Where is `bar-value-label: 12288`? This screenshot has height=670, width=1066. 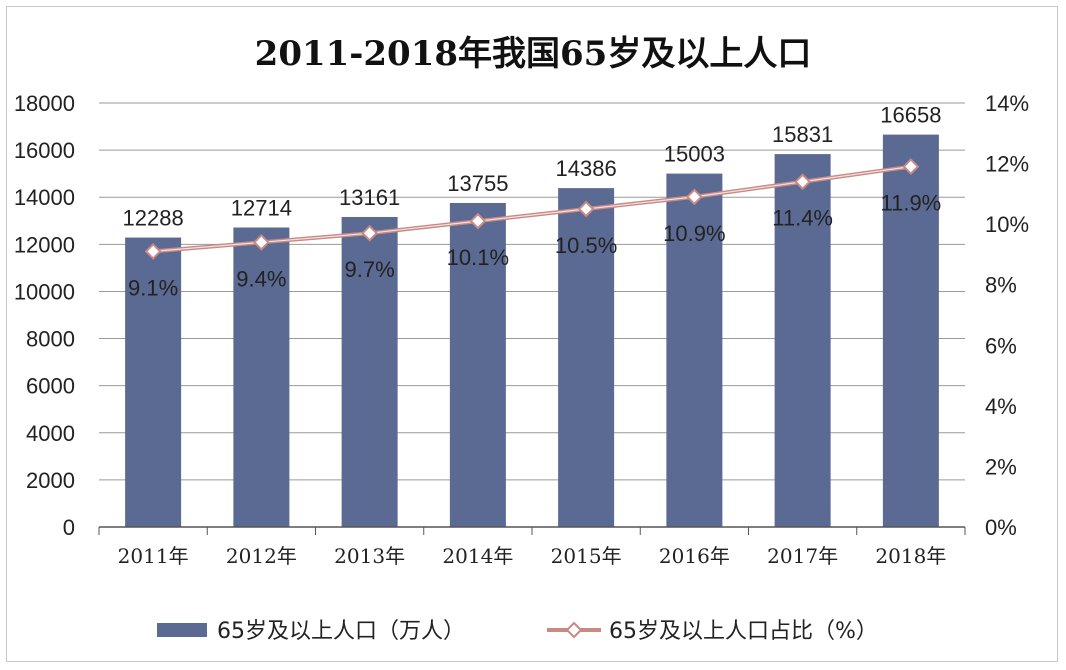
bar-value-label: 12288 is located at coordinates (153, 218).